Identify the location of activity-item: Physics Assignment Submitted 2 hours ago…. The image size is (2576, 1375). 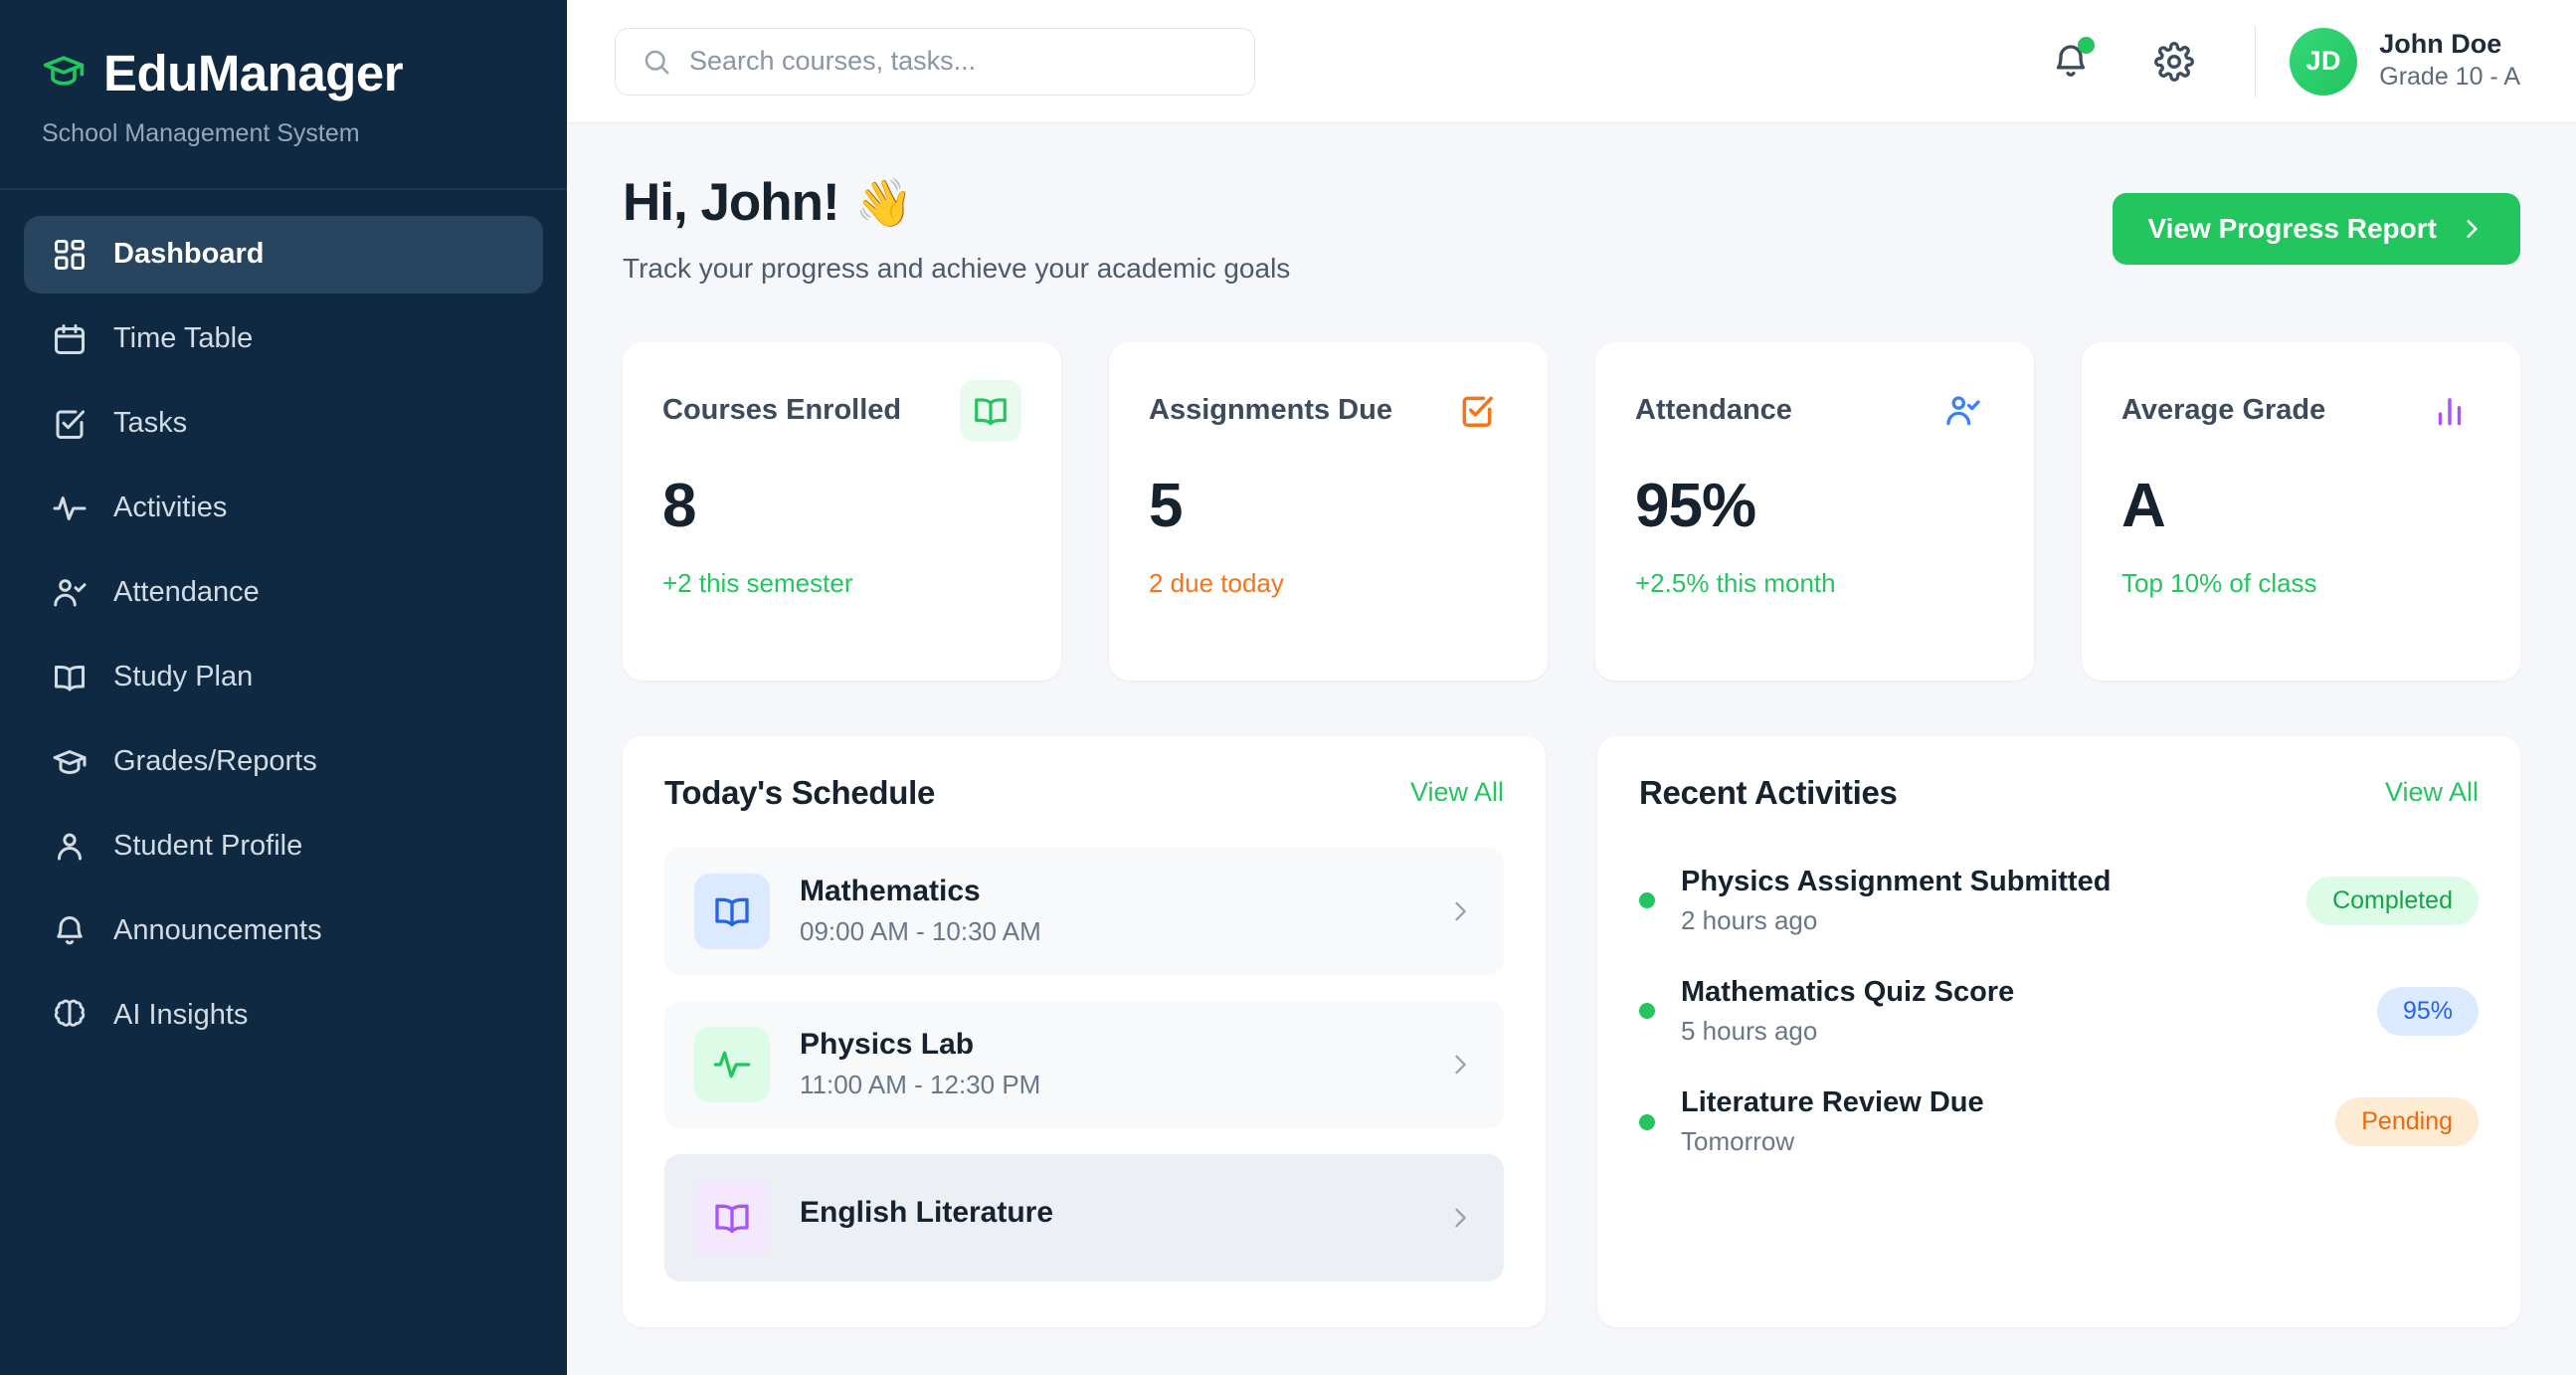
(2059, 903).